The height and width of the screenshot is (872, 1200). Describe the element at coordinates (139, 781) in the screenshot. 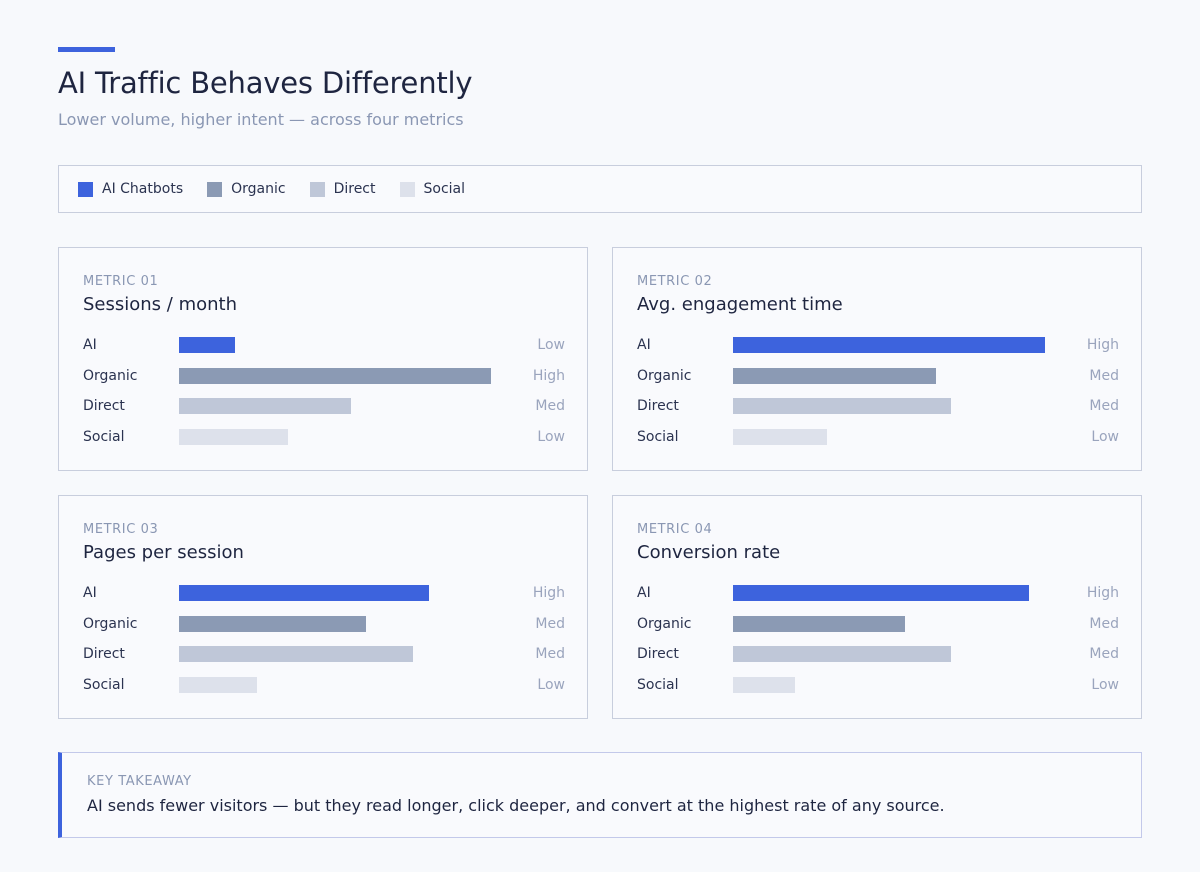

I see `takeaway-eyebrow: KEY TAKEAWAY` at that location.